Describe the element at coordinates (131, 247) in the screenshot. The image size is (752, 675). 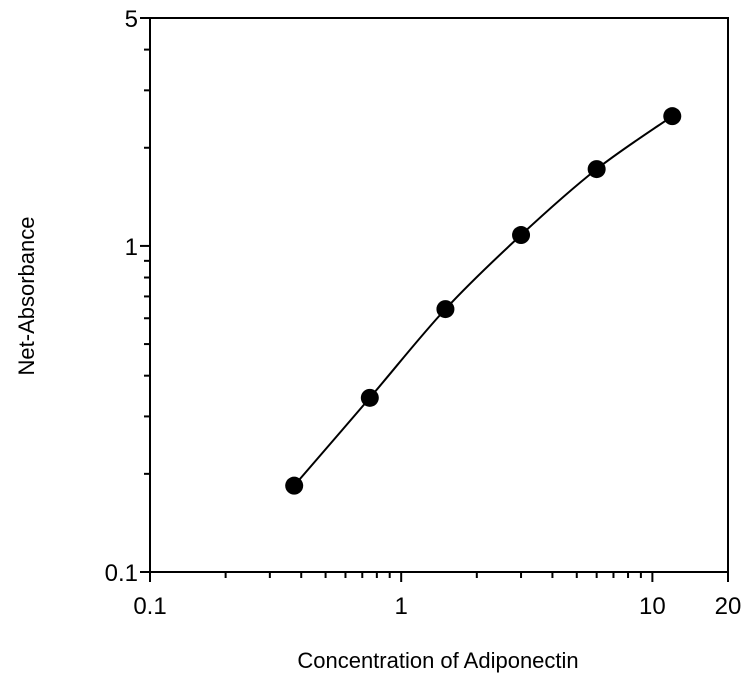
I see `y-tick-label: 1` at that location.